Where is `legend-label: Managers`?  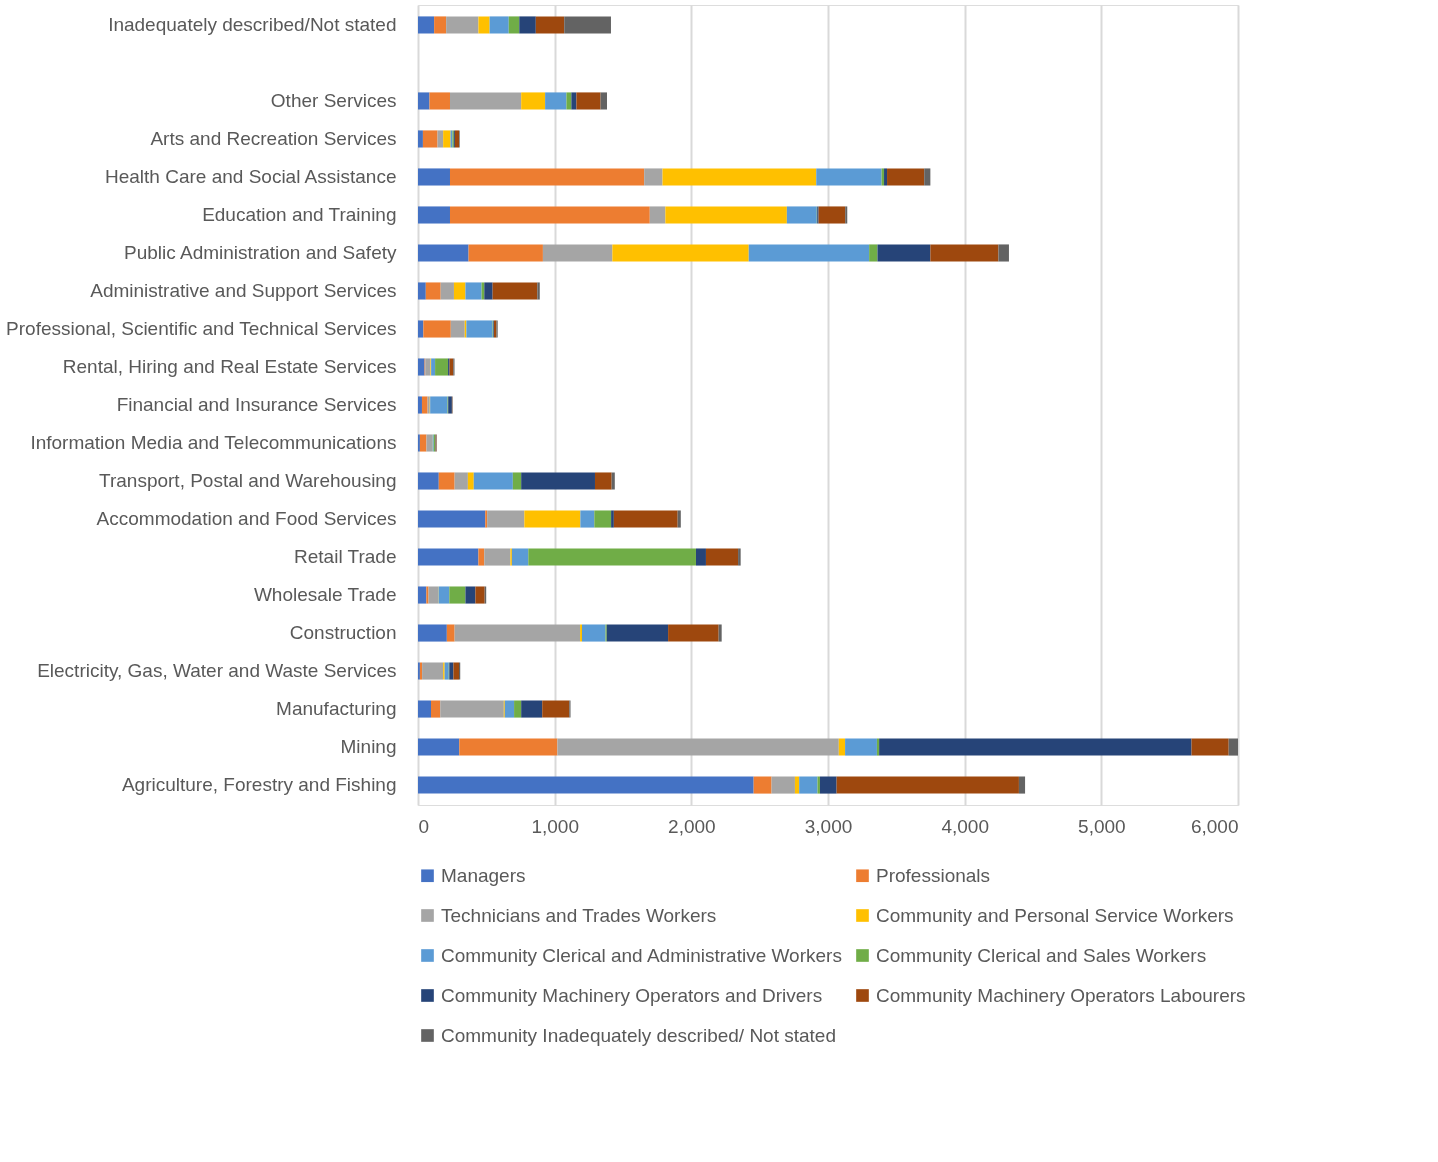
legend-label: Managers is located at coordinates (483, 875).